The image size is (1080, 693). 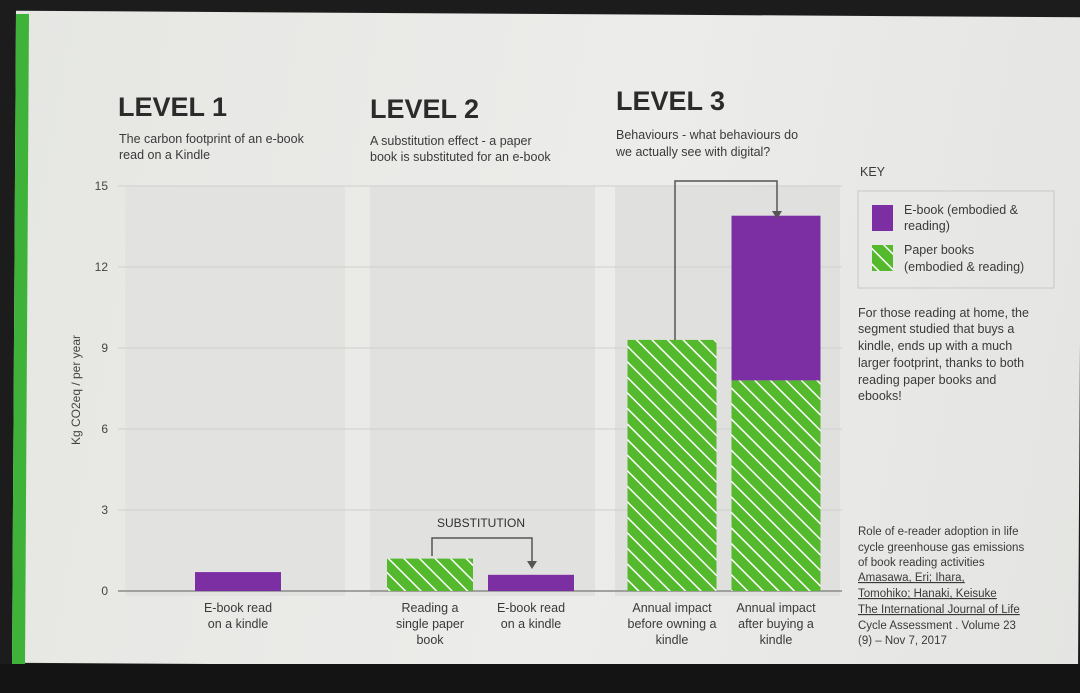 What do you see at coordinates (902, 641) in the screenshot?
I see `reference-line: (9) – Nov 7, 2017` at bounding box center [902, 641].